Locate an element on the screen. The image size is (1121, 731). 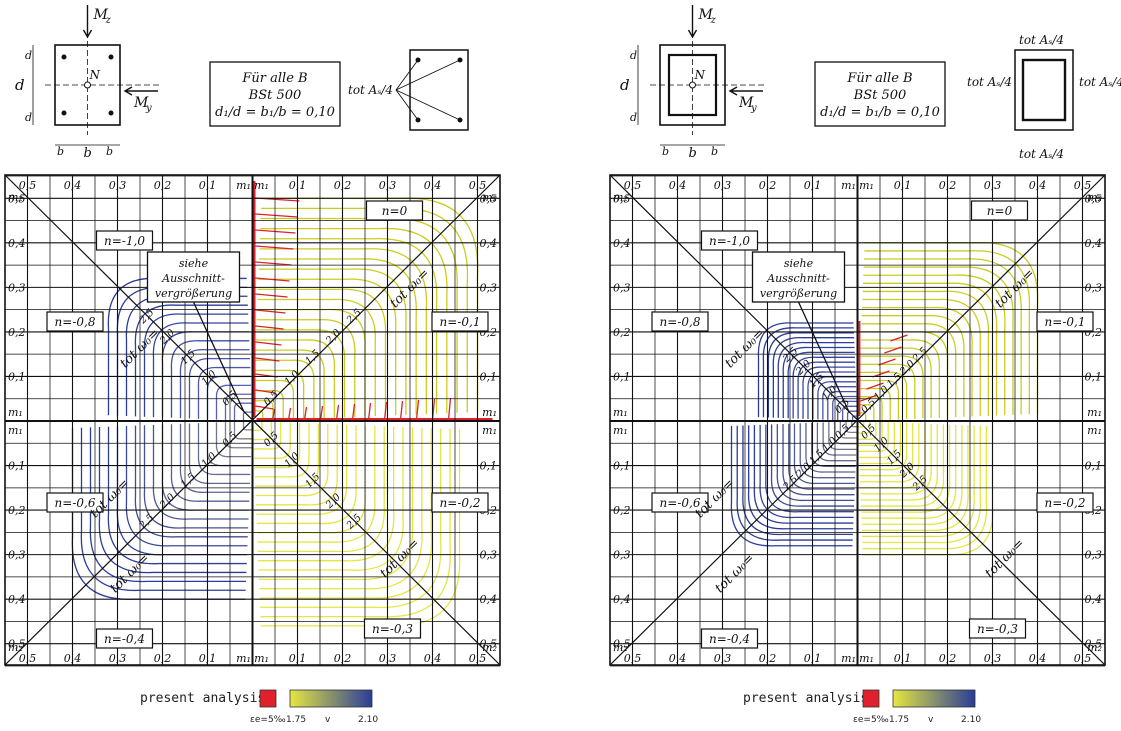
tick-right: 0,3 is located at coordinates (1094, 287).